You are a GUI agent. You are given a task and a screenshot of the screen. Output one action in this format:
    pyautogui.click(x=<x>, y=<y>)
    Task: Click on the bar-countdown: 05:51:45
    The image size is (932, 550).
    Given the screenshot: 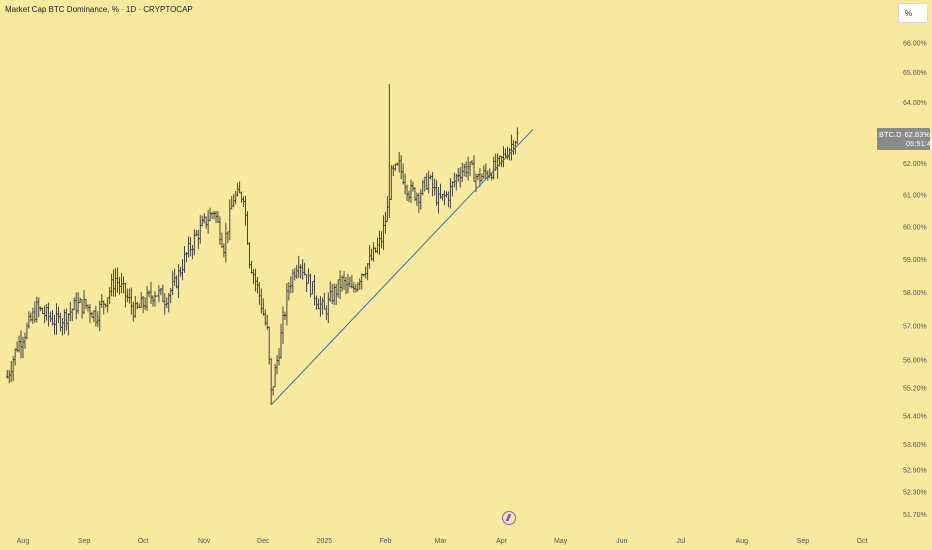 What is the action you would take?
    pyautogui.click(x=919, y=143)
    